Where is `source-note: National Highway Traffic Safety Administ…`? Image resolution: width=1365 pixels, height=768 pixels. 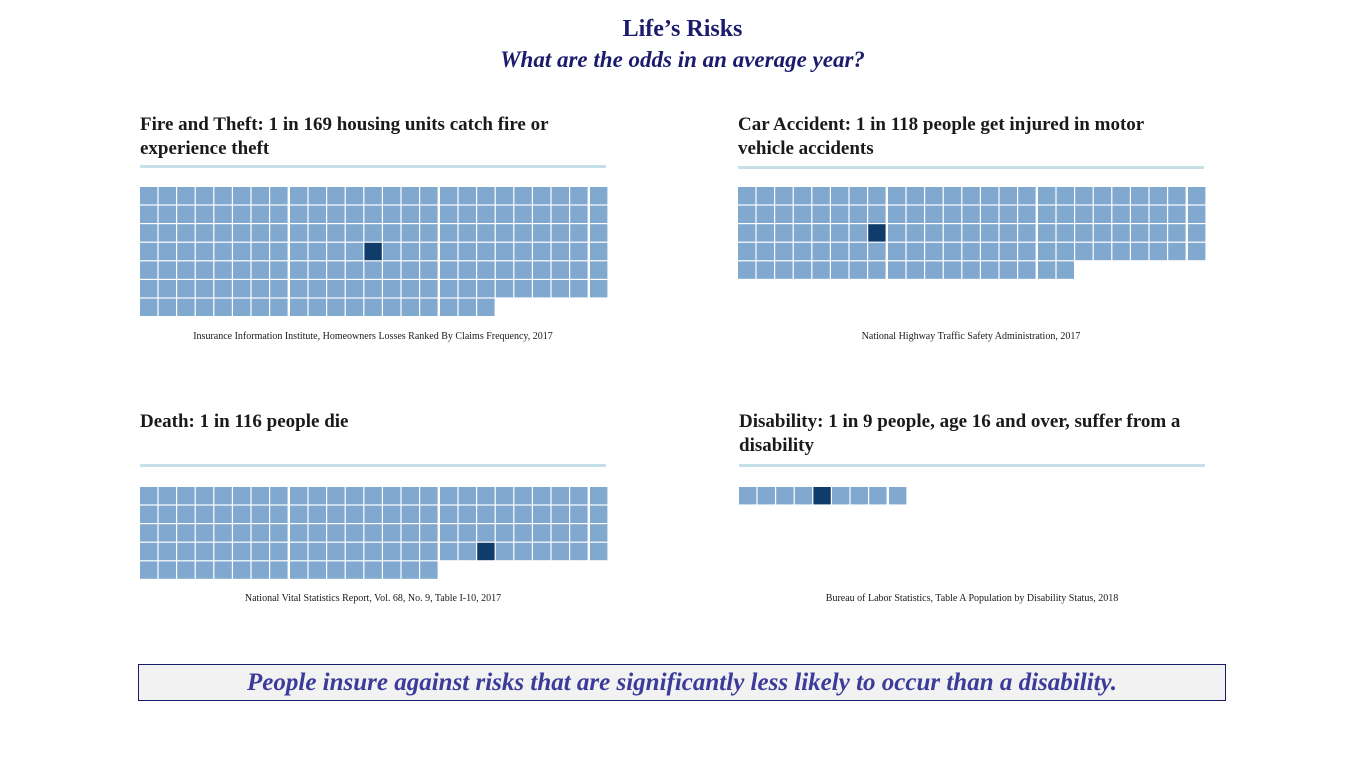
source-note: National Highway Traffic Safety Administ… is located at coordinates (971, 336).